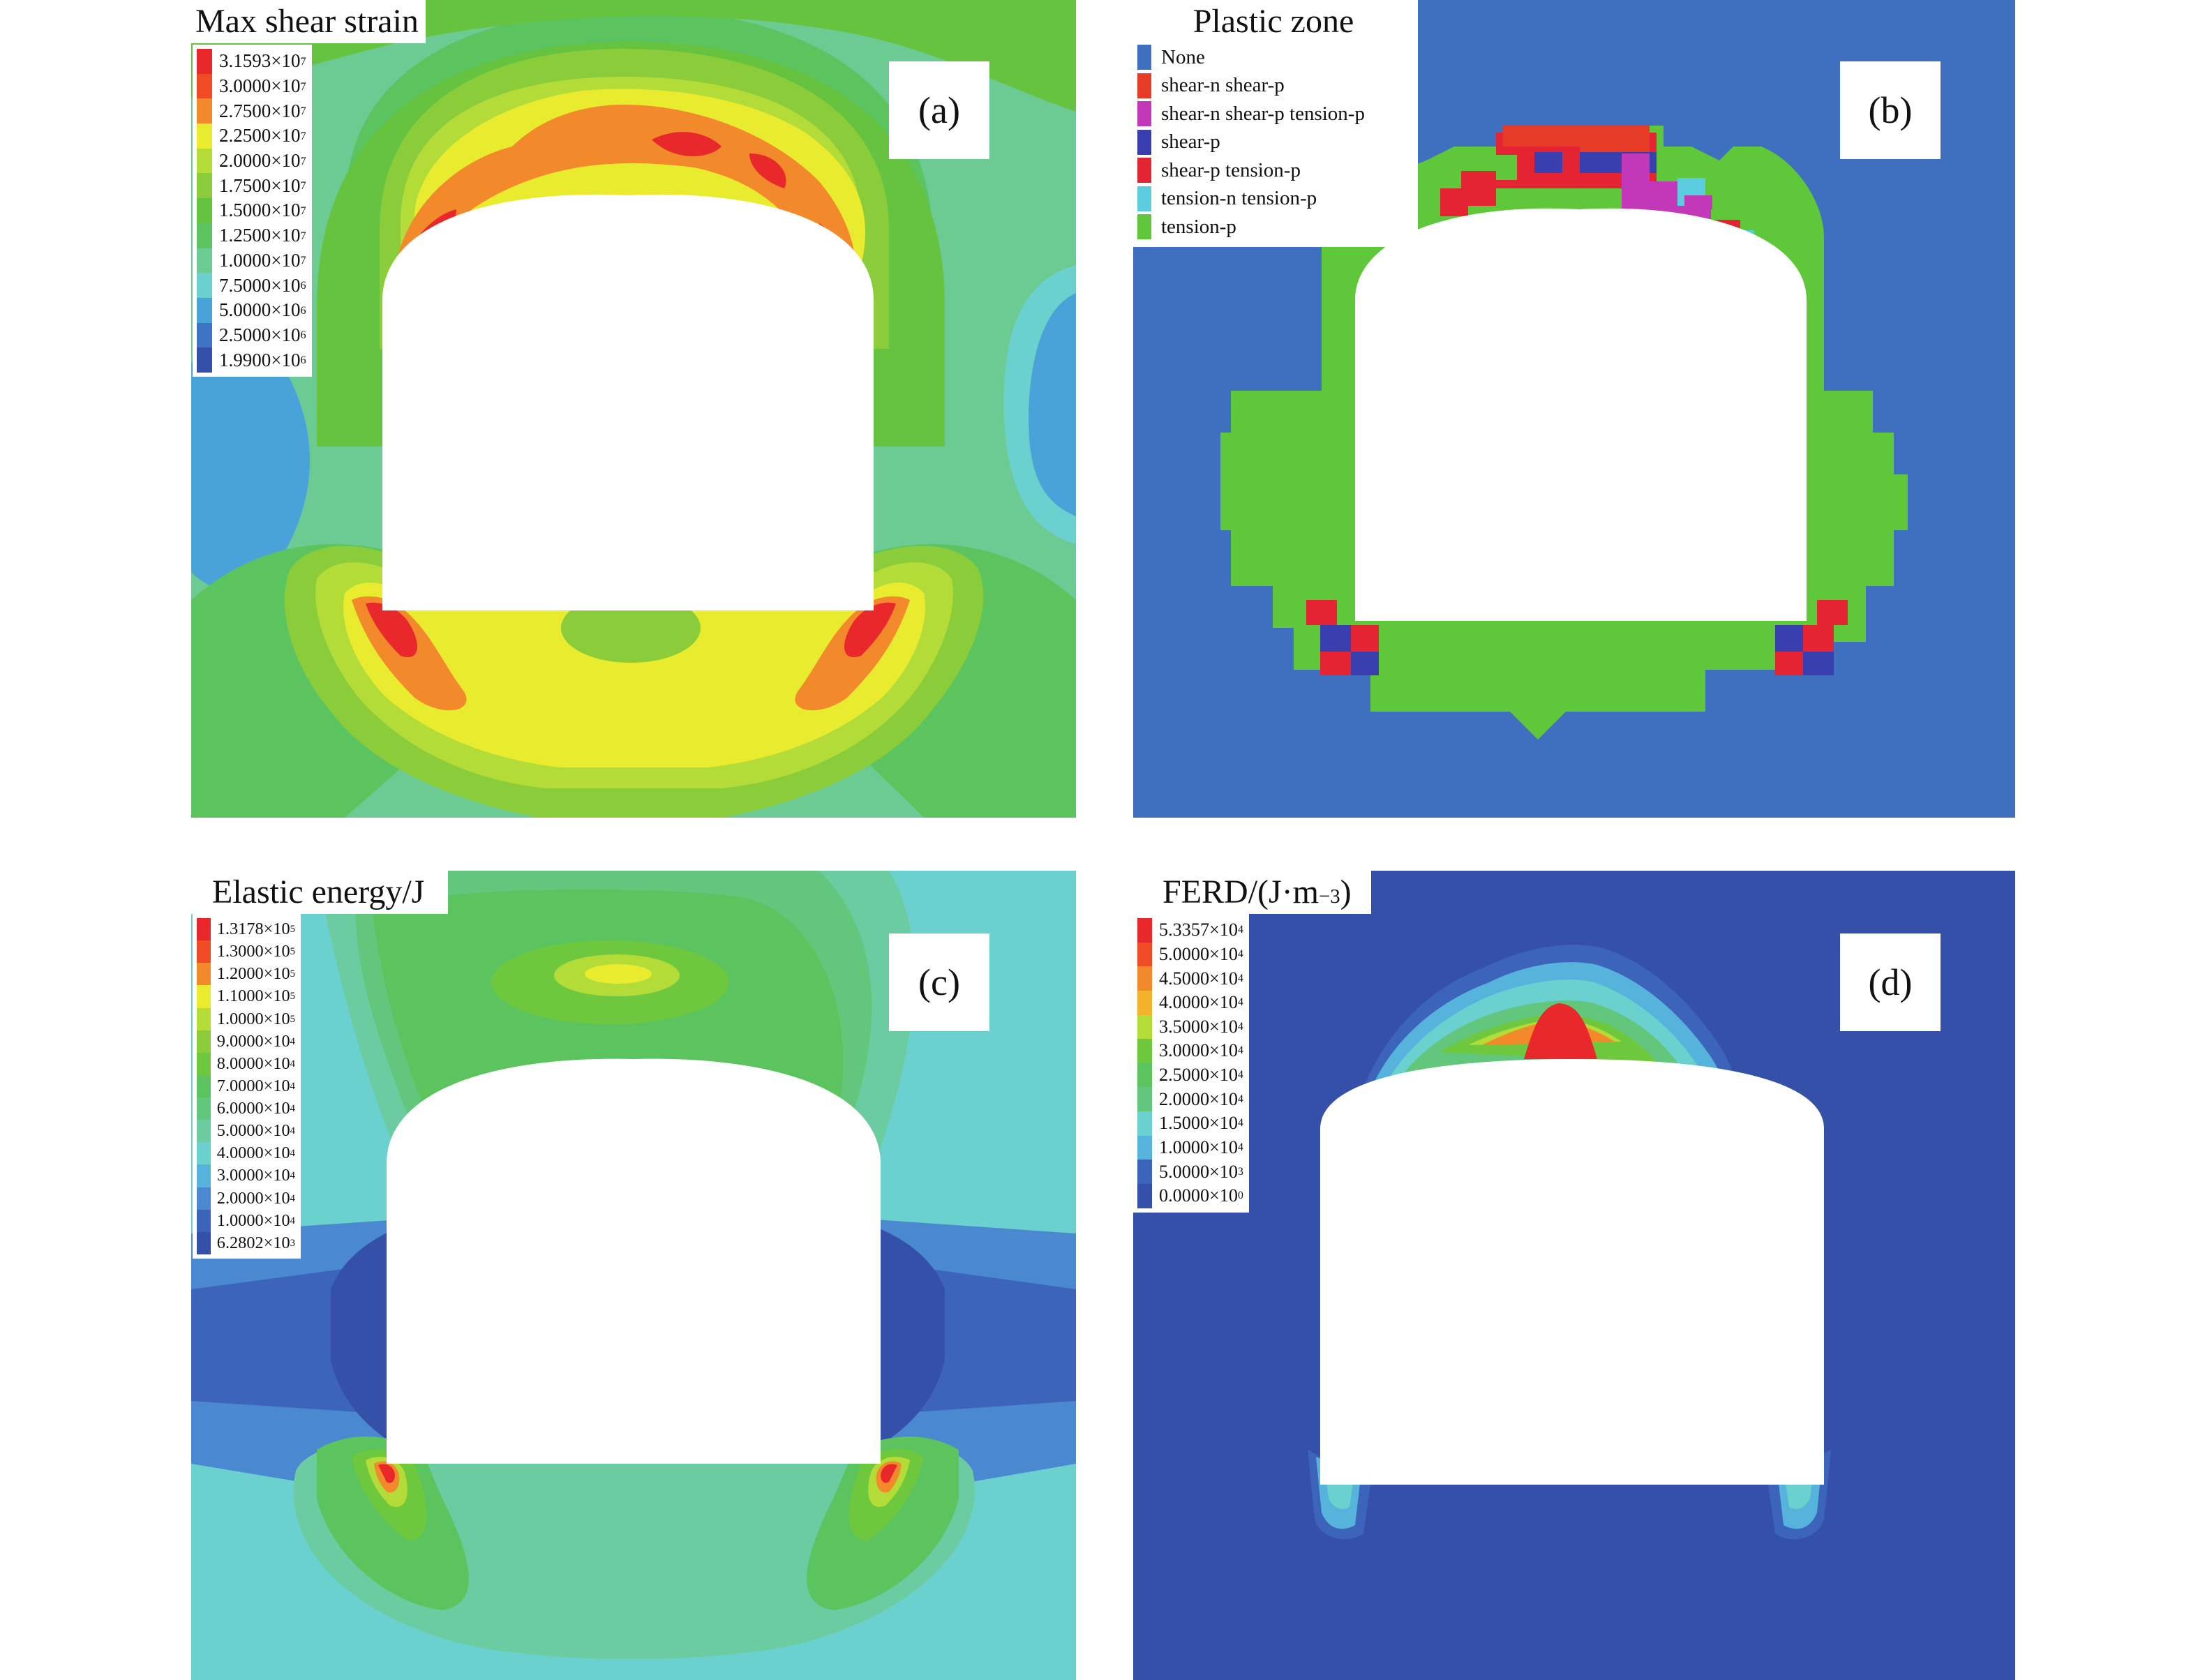 The height and width of the screenshot is (1680, 2198). Describe the element at coordinates (1273, 227) in the screenshot. I see `legend-row: tension-p` at that location.